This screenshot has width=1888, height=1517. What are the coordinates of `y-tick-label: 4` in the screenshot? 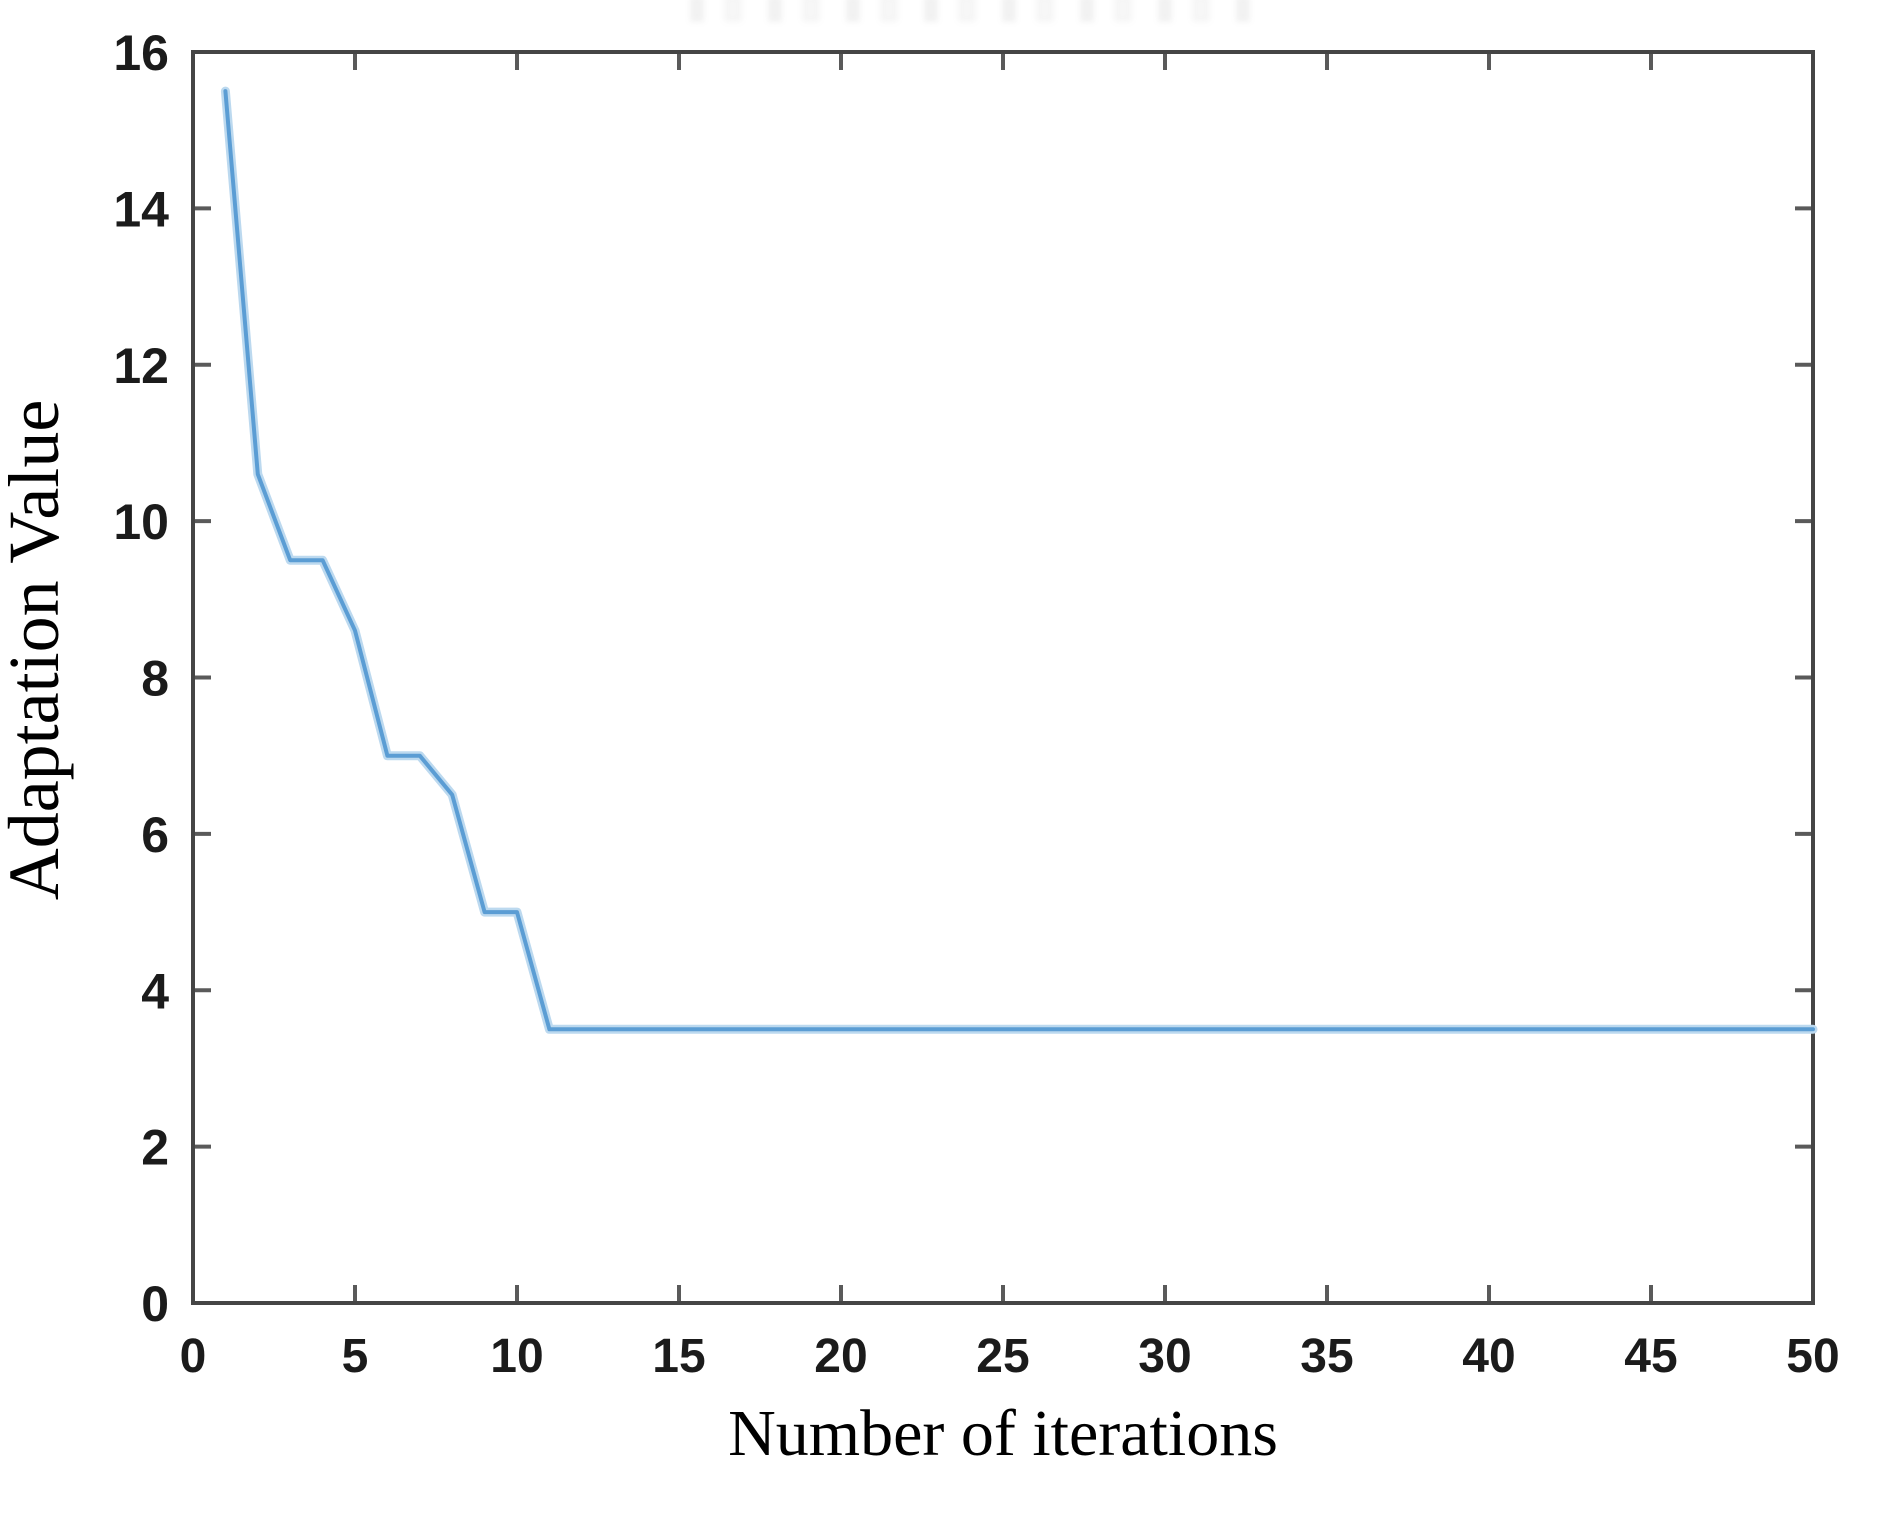 It's located at (155, 991).